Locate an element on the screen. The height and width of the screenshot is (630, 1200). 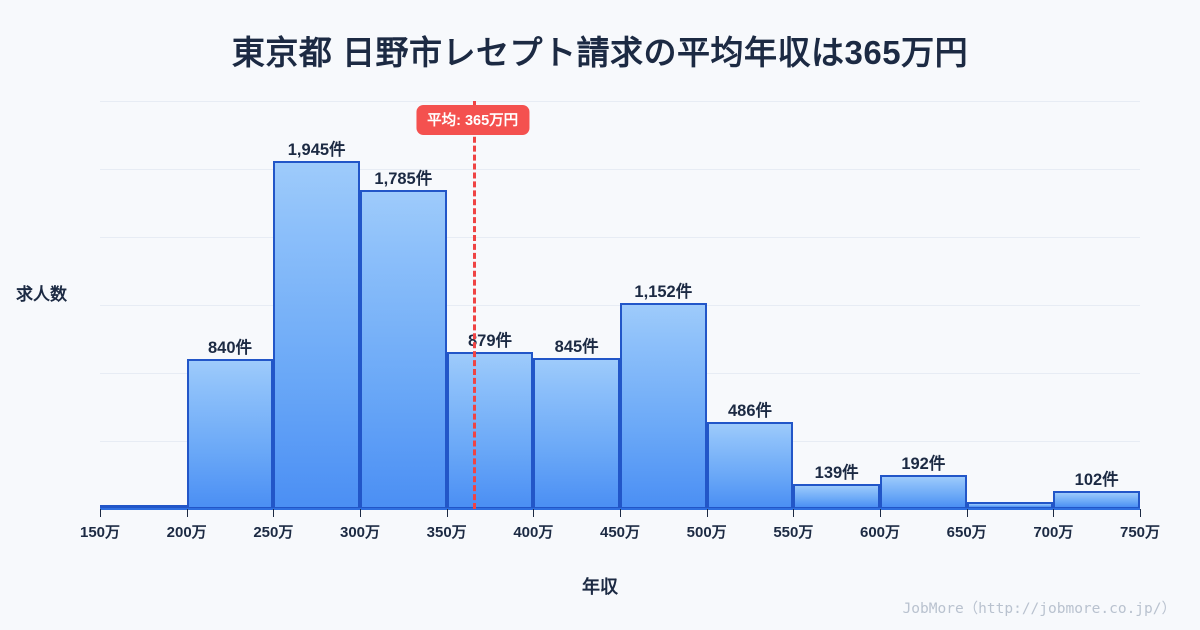
x-axis-tick-label: 300万 is located at coordinates (360, 532).